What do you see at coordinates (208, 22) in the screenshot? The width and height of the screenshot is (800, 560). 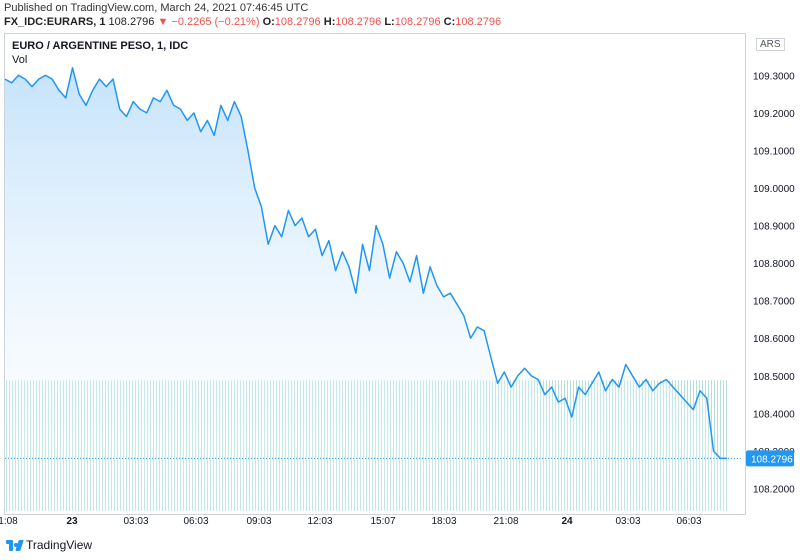 I see `price-change: ▼ −0.2265 (−0.21%)` at bounding box center [208, 22].